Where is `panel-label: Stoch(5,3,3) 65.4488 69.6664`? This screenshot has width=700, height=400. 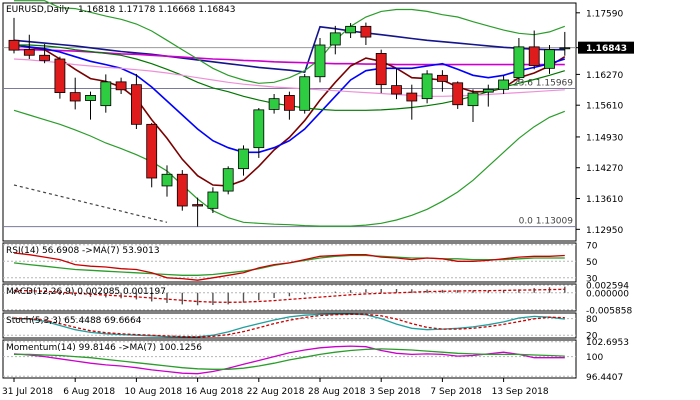
panel-label: Stoch(5,3,3) 65.4488 69.6664 is located at coordinates (74, 321).